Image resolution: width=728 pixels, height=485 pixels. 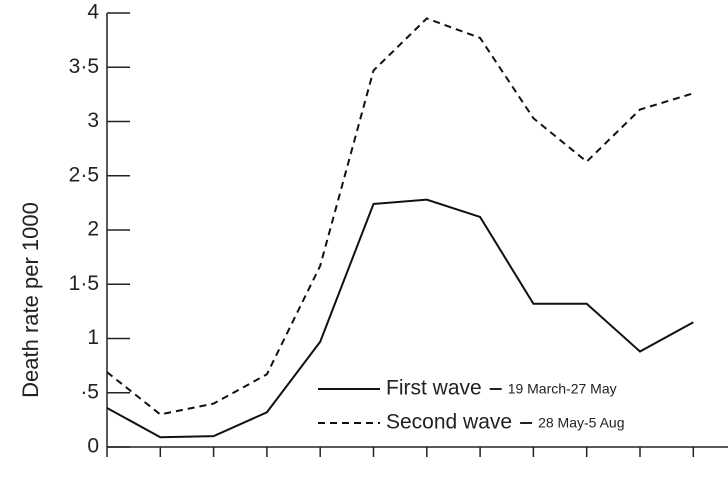 What do you see at coordinates (30, 300) in the screenshot?
I see `y-axis-label: Death rate per 1000` at bounding box center [30, 300].